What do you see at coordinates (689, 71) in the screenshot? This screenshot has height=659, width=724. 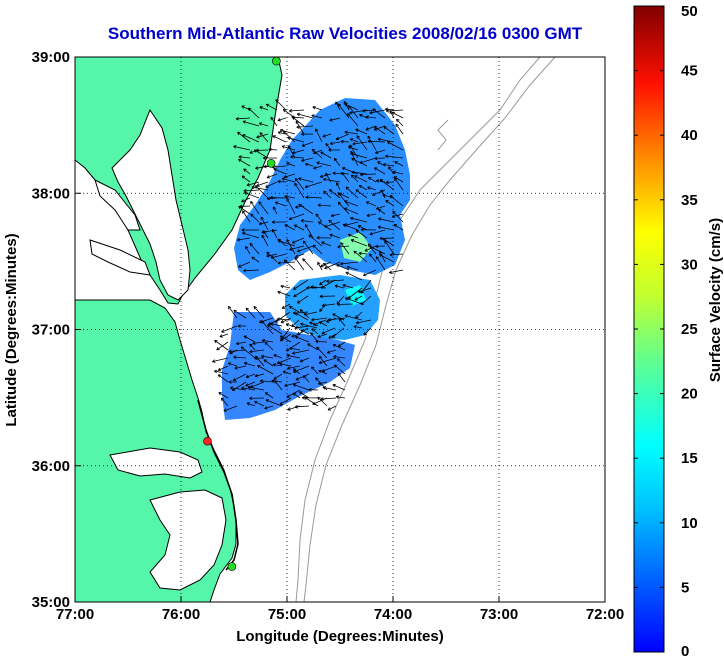 I see `colorbar-tick-label: 45` at bounding box center [689, 71].